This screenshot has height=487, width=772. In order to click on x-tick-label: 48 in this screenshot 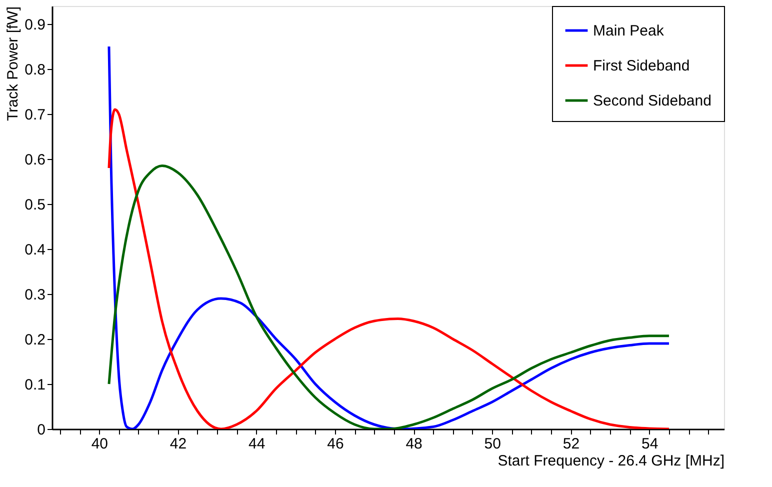, I will do `click(414, 444)`.